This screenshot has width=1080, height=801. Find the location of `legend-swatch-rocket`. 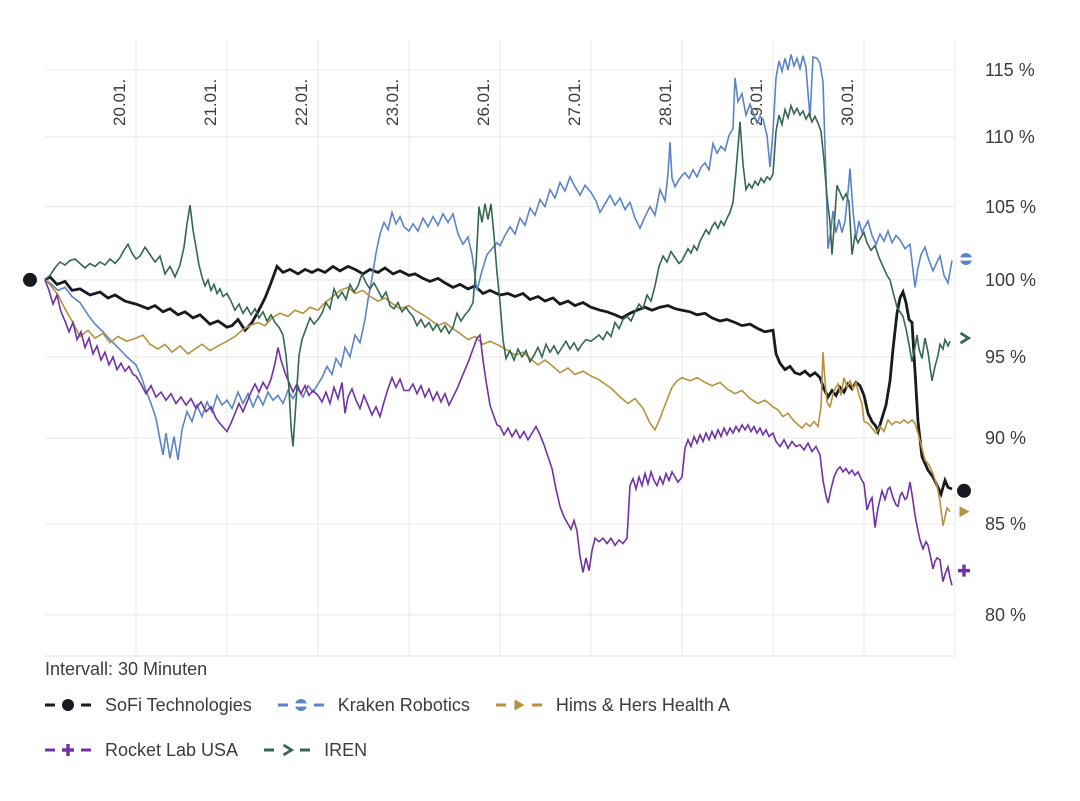

legend-swatch-rocket is located at coordinates (68, 750).